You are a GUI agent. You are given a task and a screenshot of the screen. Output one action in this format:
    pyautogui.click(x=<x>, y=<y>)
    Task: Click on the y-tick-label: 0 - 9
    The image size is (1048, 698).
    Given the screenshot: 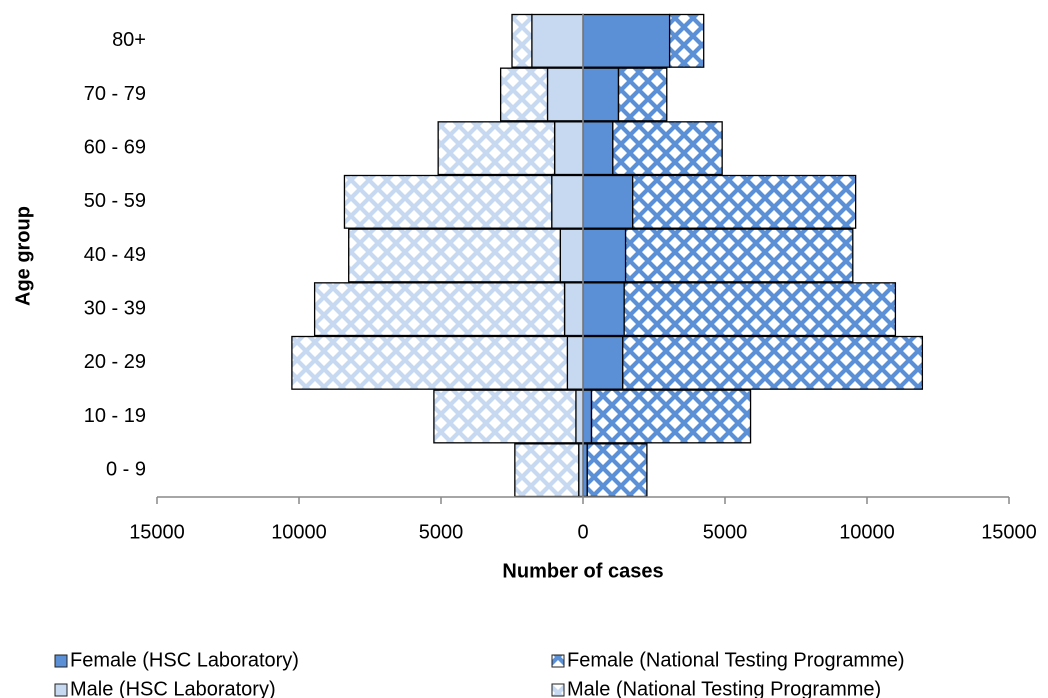 What is the action you would take?
    pyautogui.click(x=126, y=469)
    